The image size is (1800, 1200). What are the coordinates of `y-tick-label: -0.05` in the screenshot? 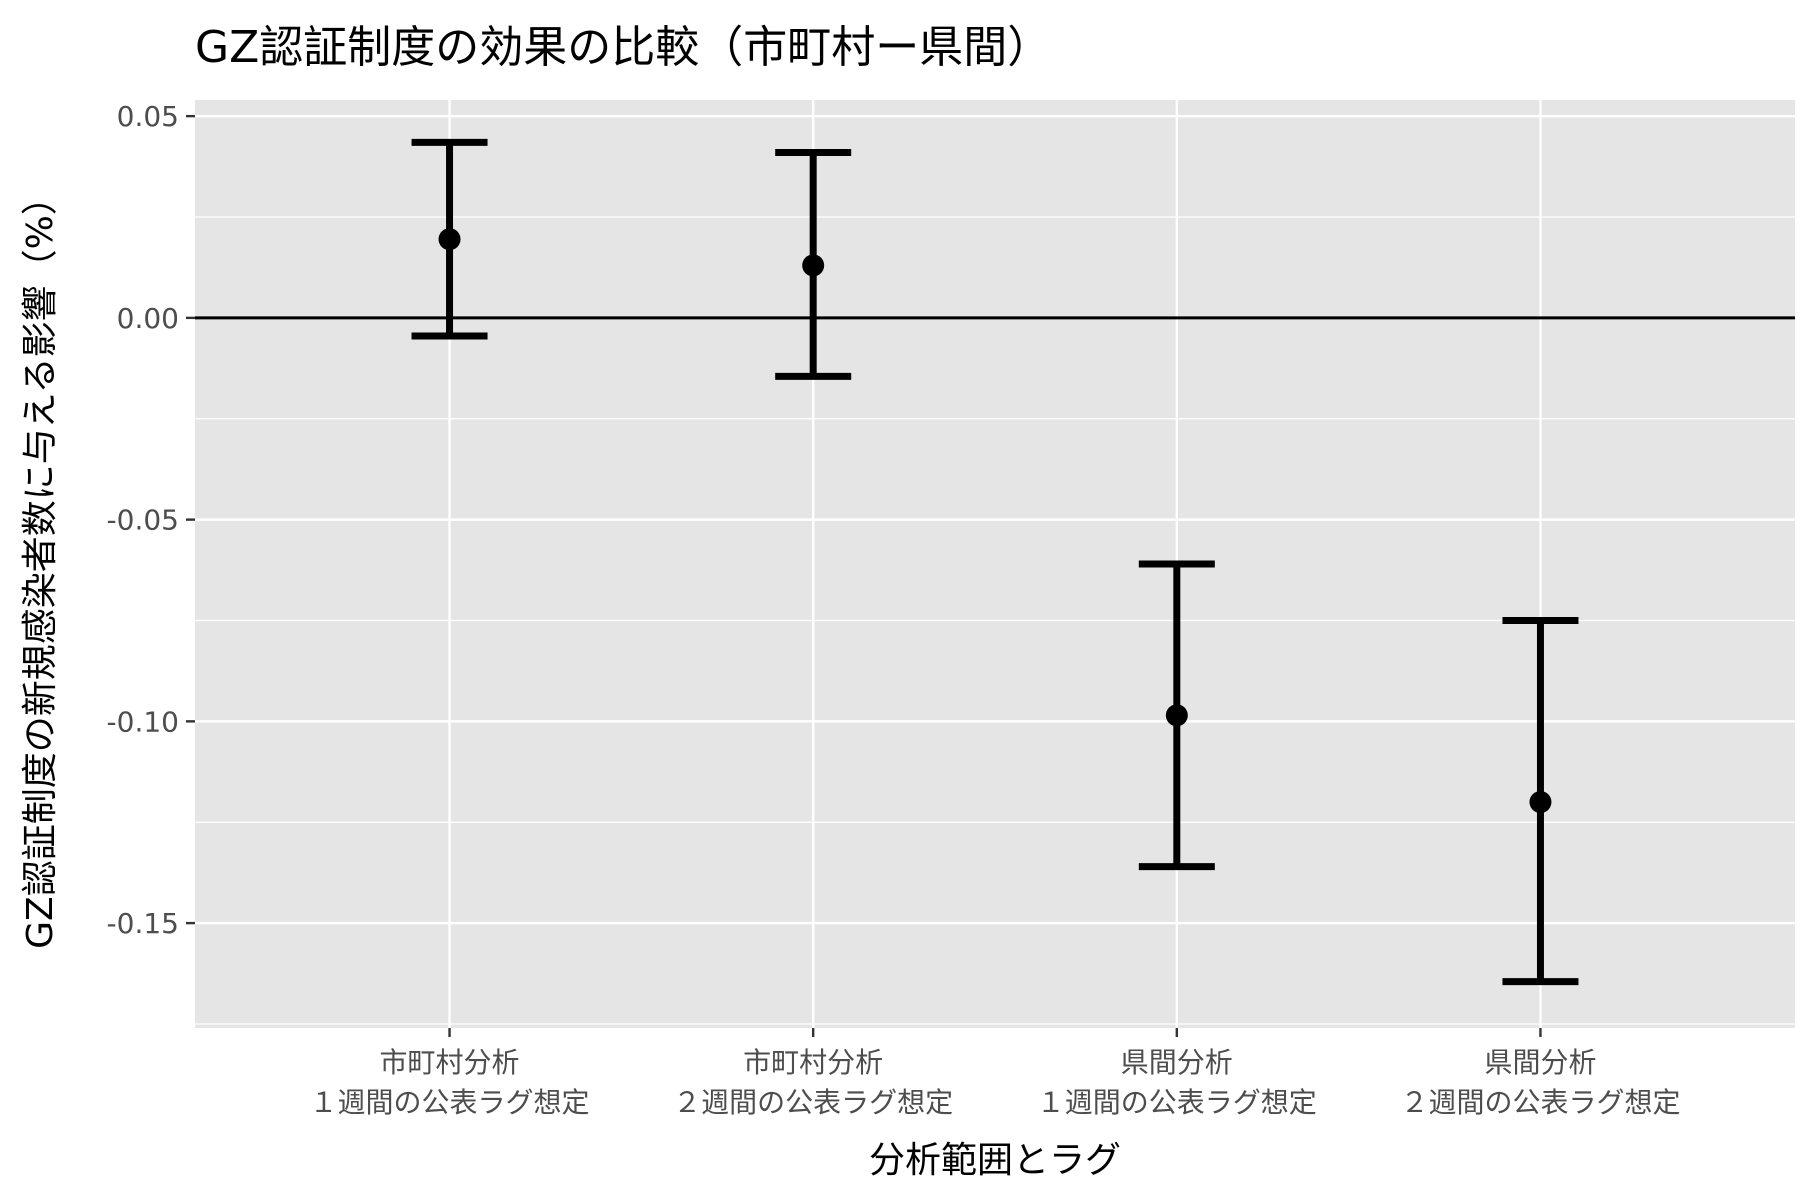 It's located at (143, 520).